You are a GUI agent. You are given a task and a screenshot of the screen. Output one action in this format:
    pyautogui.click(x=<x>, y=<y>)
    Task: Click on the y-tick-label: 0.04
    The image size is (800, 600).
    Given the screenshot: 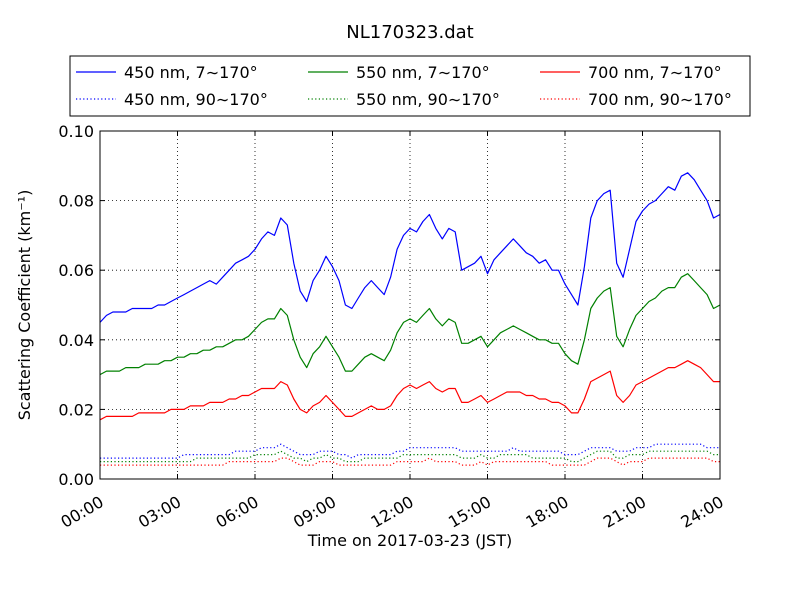 What is the action you would take?
    pyautogui.click(x=76, y=340)
    